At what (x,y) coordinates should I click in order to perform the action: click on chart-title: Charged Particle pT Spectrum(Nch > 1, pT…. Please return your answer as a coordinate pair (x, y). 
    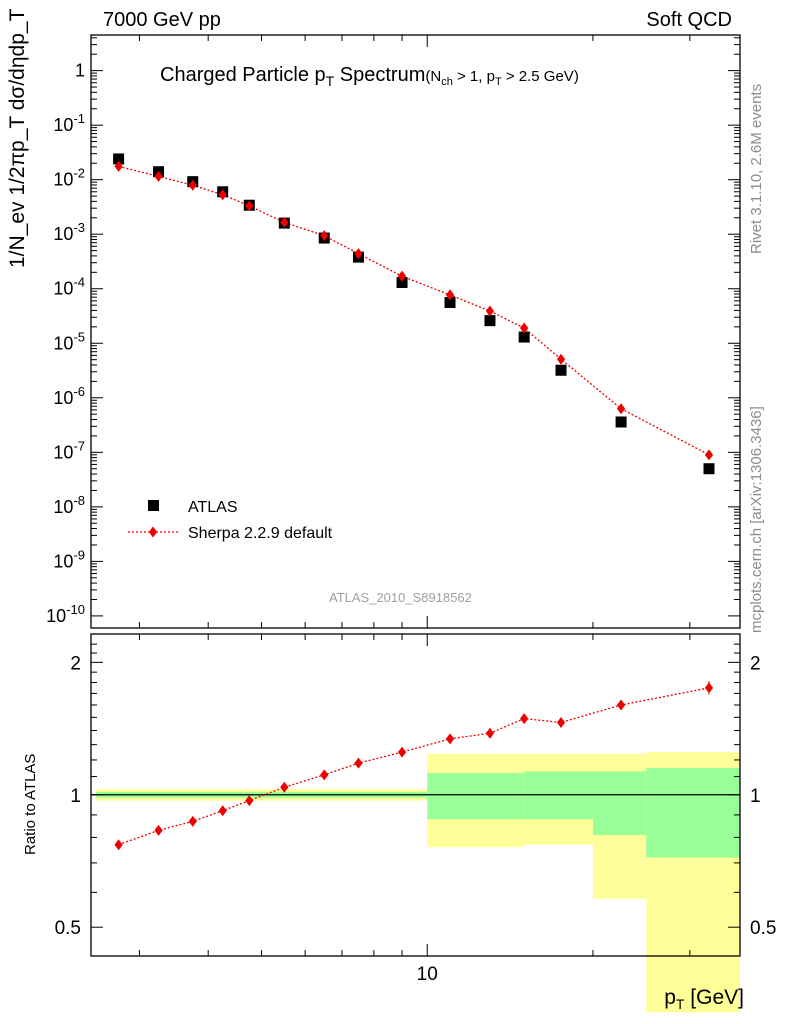
    Looking at the image, I should click on (369, 76).